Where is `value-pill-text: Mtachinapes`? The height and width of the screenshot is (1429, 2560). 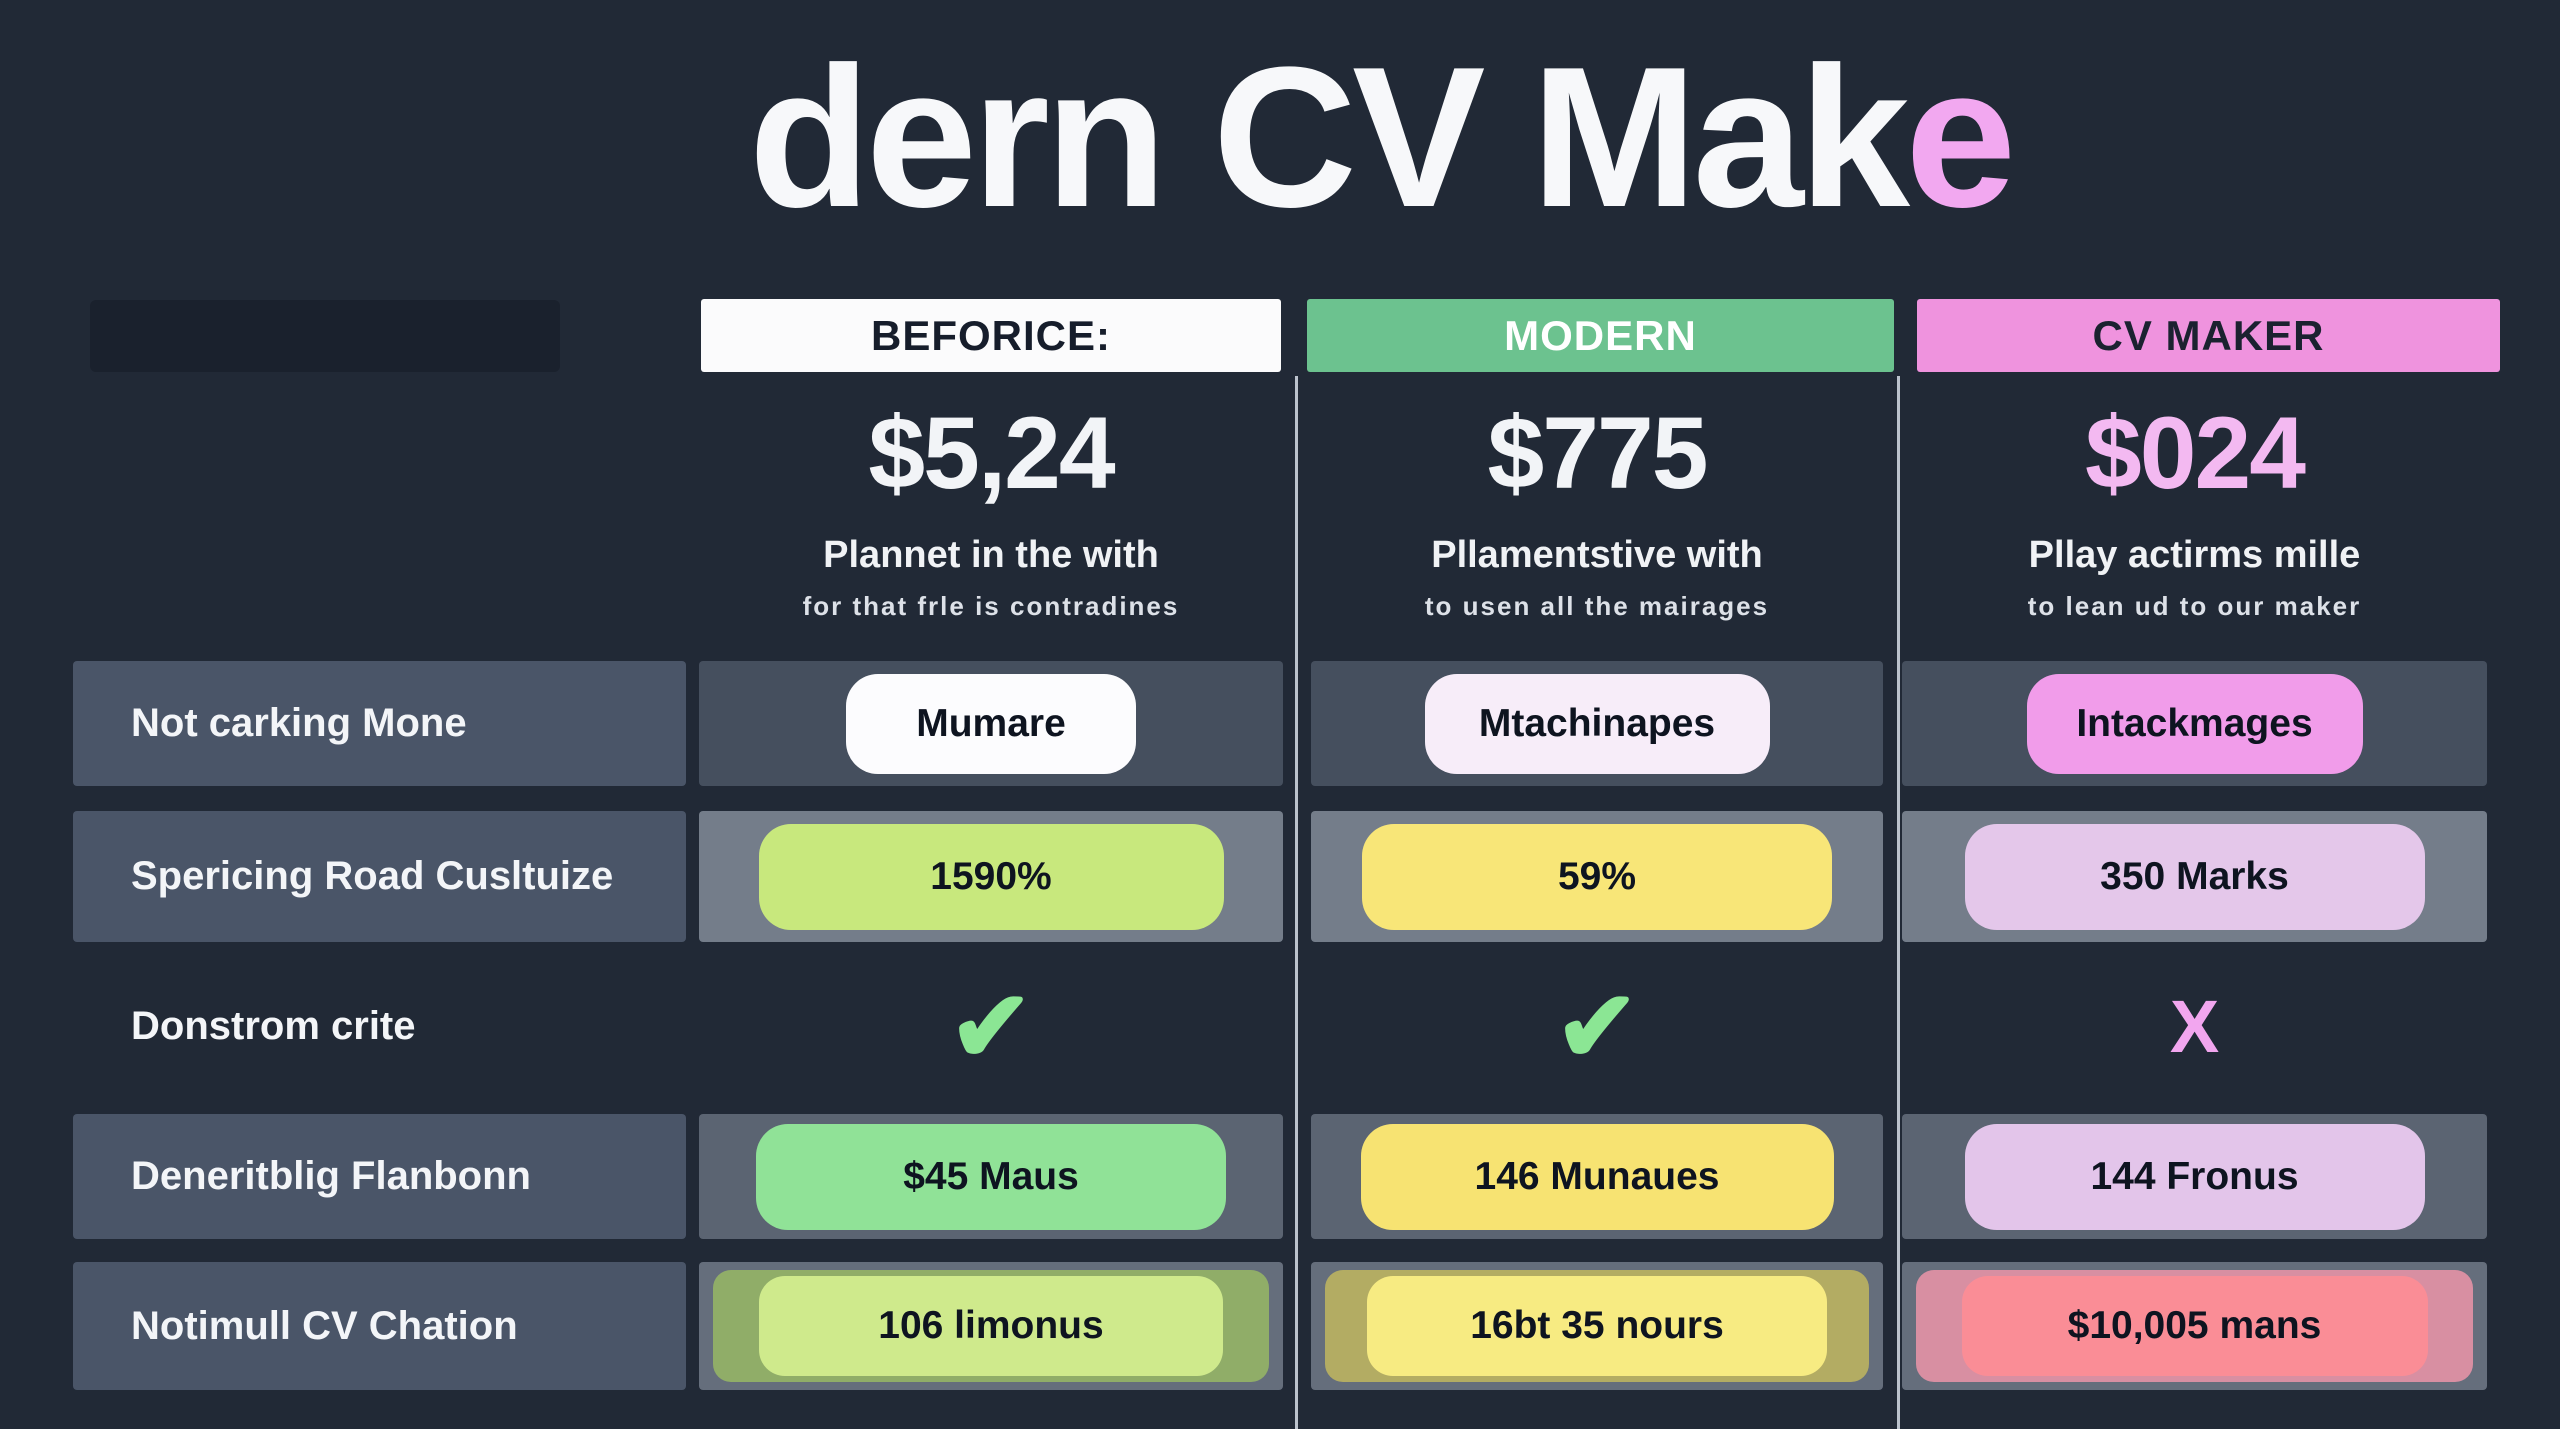
value-pill-text: Mtachinapes is located at coordinates (1597, 723).